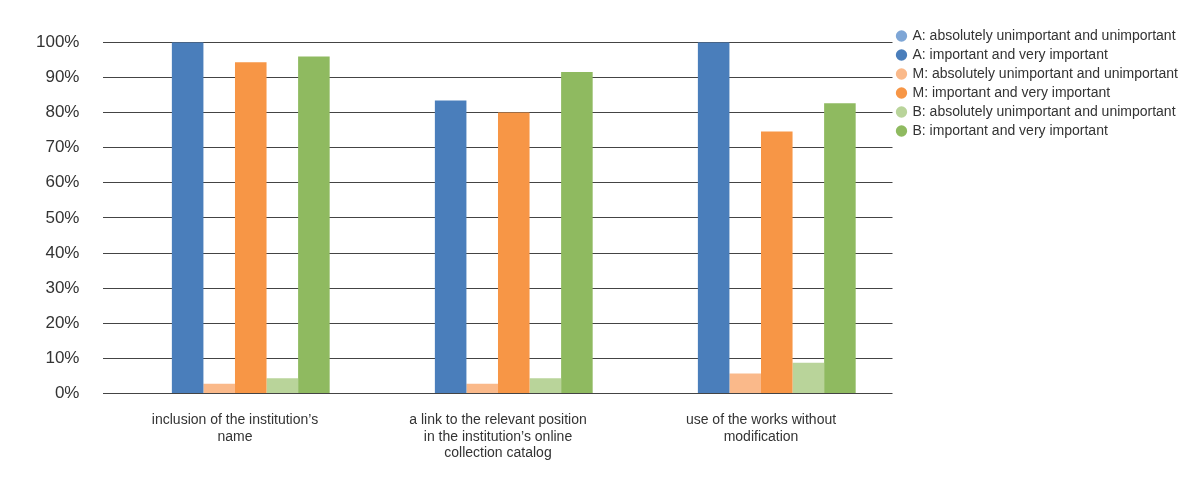 The image size is (1204, 492). Describe the element at coordinates (67, 393) in the screenshot. I see `y-tick-label: 0%` at that location.